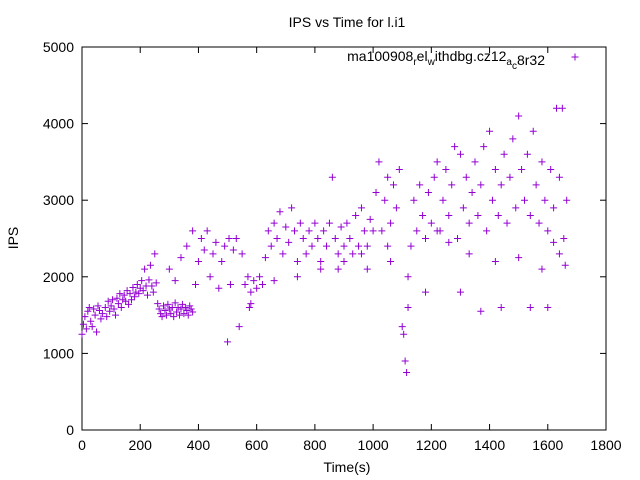 The height and width of the screenshot is (480, 640). Describe the element at coordinates (82, 445) in the screenshot. I see `x-tick-label: 0` at that location.